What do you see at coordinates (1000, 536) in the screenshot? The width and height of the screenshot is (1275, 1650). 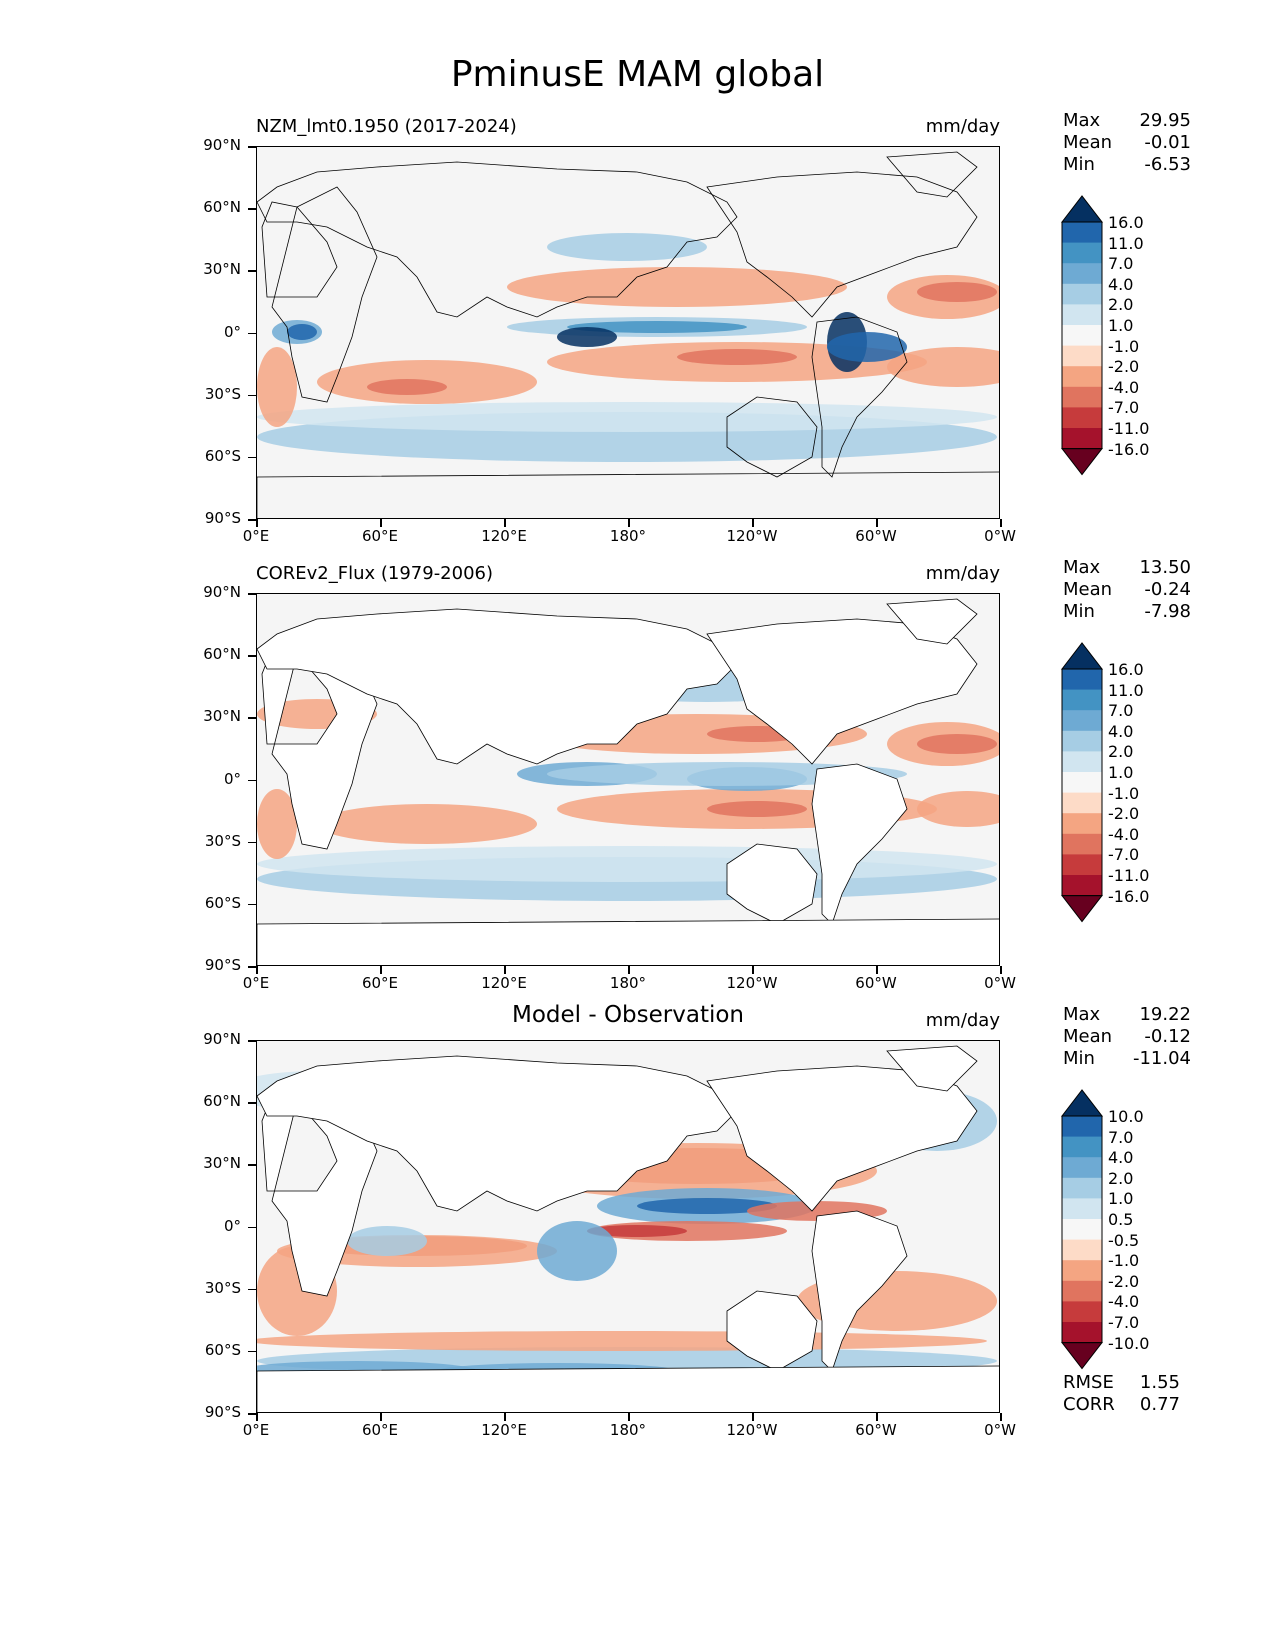 I see `x-tick-label: 0°W` at bounding box center [1000, 536].